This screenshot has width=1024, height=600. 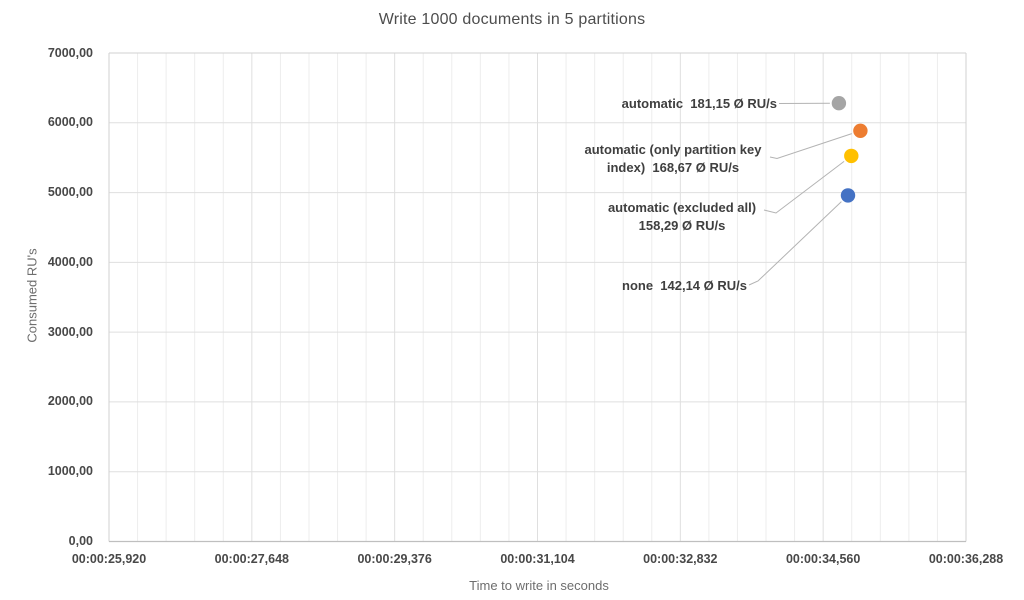 I want to click on y-tick-label: 6000,00, so click(x=70, y=122).